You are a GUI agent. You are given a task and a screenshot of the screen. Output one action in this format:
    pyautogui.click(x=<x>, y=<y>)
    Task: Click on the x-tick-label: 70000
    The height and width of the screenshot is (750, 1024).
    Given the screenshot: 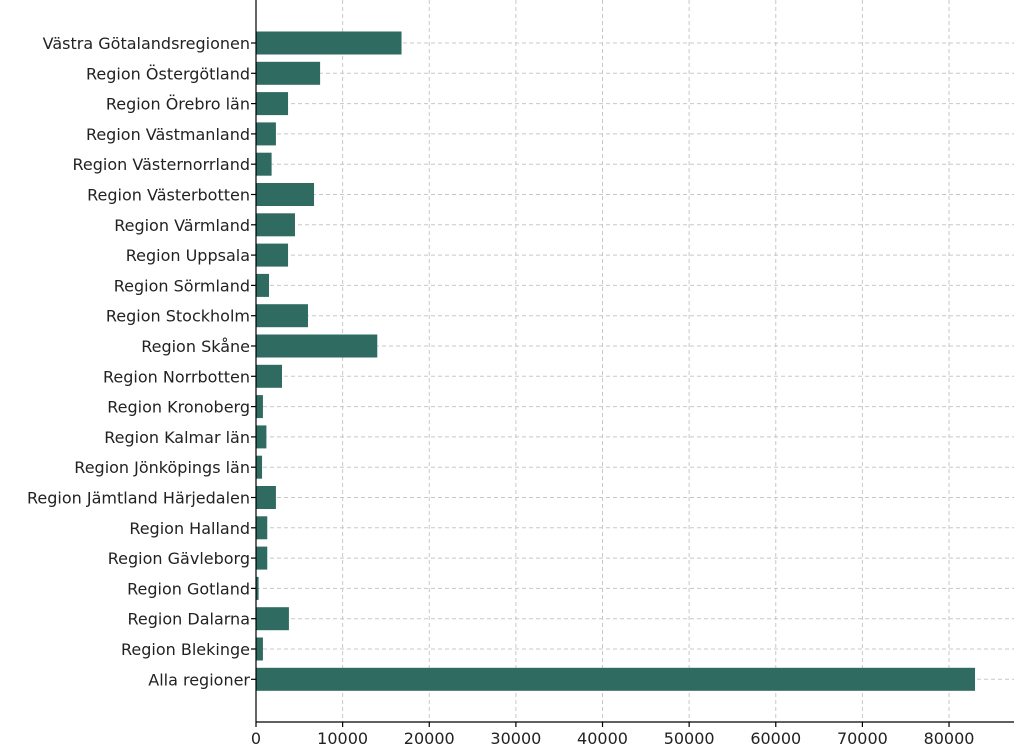 What is the action you would take?
    pyautogui.click(x=862, y=738)
    